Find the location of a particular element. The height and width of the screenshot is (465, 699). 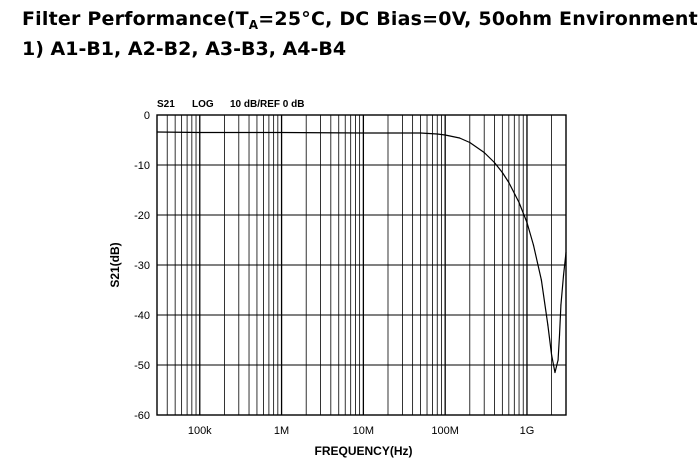

y-tick-label: -60 is located at coordinates (142, 416).